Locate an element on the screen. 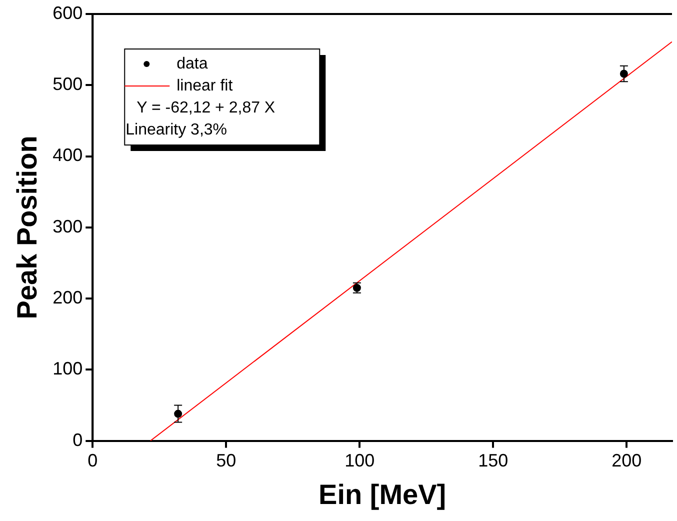  legend-label: linear fit is located at coordinates (205, 85).